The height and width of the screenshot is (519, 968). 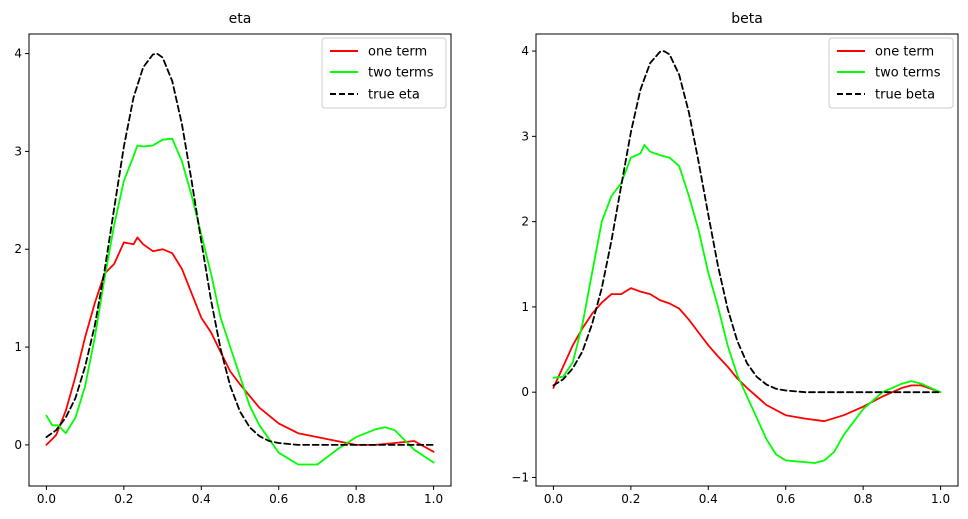 I want to click on eta-y-tick-label: 4, so click(x=18, y=54).